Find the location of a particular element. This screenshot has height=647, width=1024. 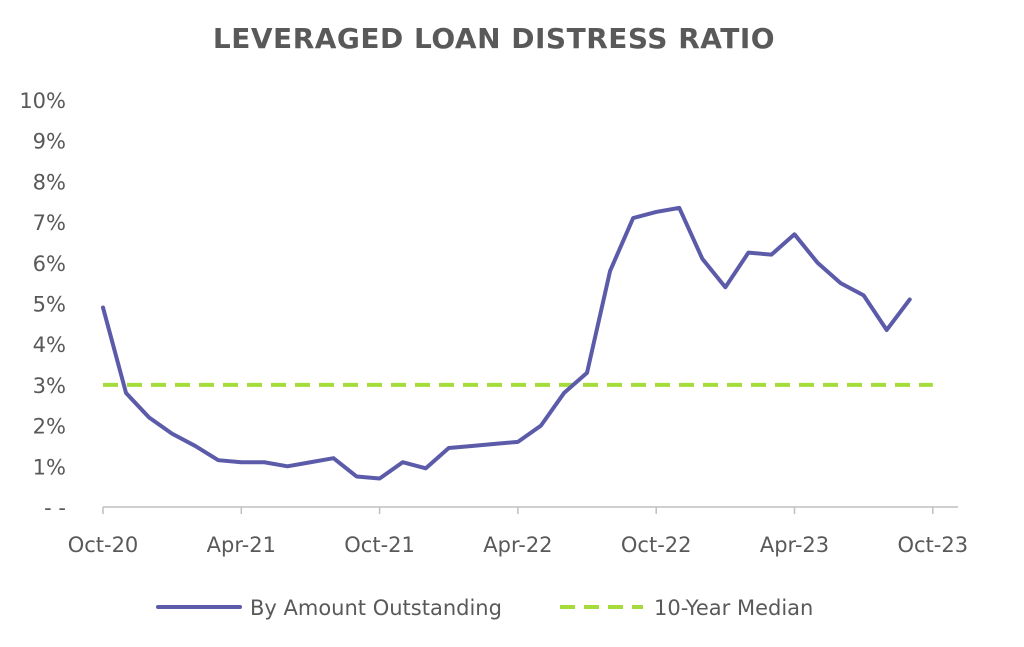

y-tick-label: 3% is located at coordinates (49, 386).